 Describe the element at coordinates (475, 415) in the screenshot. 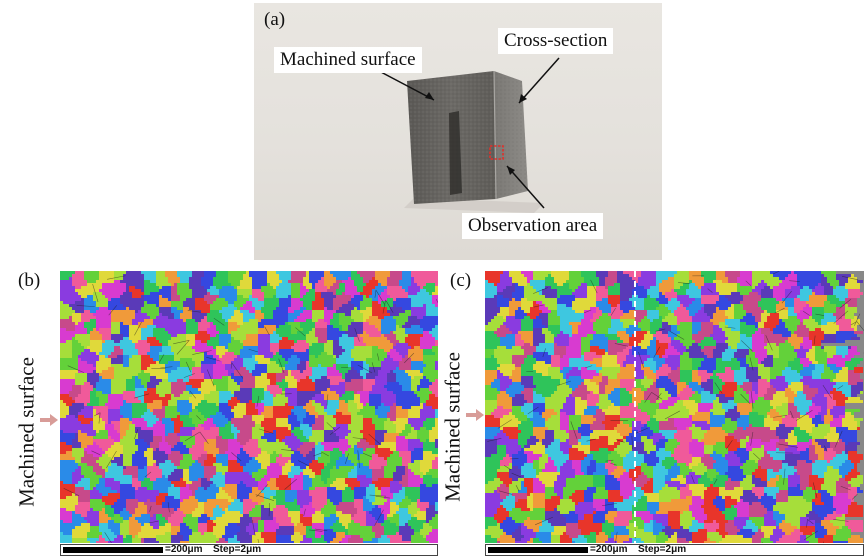

I see `panel-c-surface-arrow-icon` at that location.